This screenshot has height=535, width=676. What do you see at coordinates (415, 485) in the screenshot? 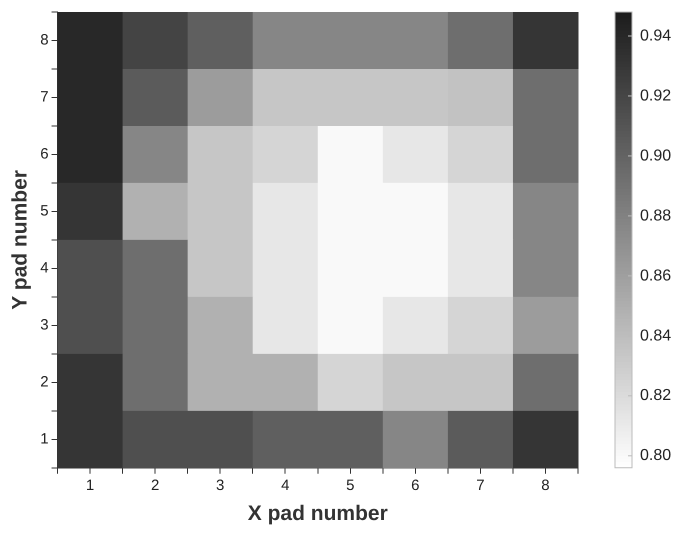
I see `x-tick-label: 6` at bounding box center [415, 485].